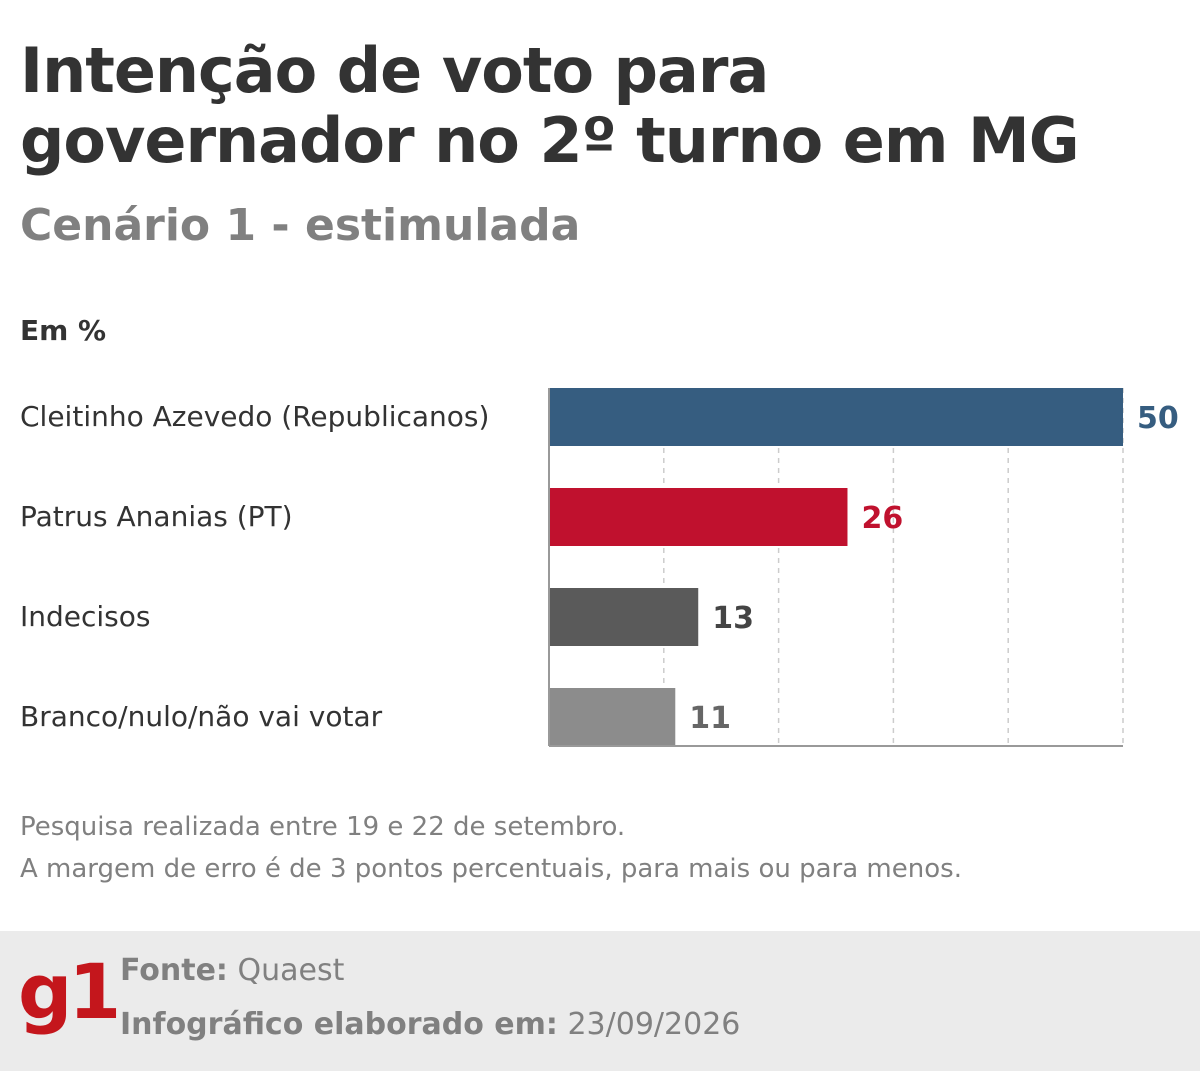 This screenshot has width=1200, height=1071. Describe the element at coordinates (156, 516) in the screenshot. I see `category-label: Patrus Ananias (PT)` at that location.